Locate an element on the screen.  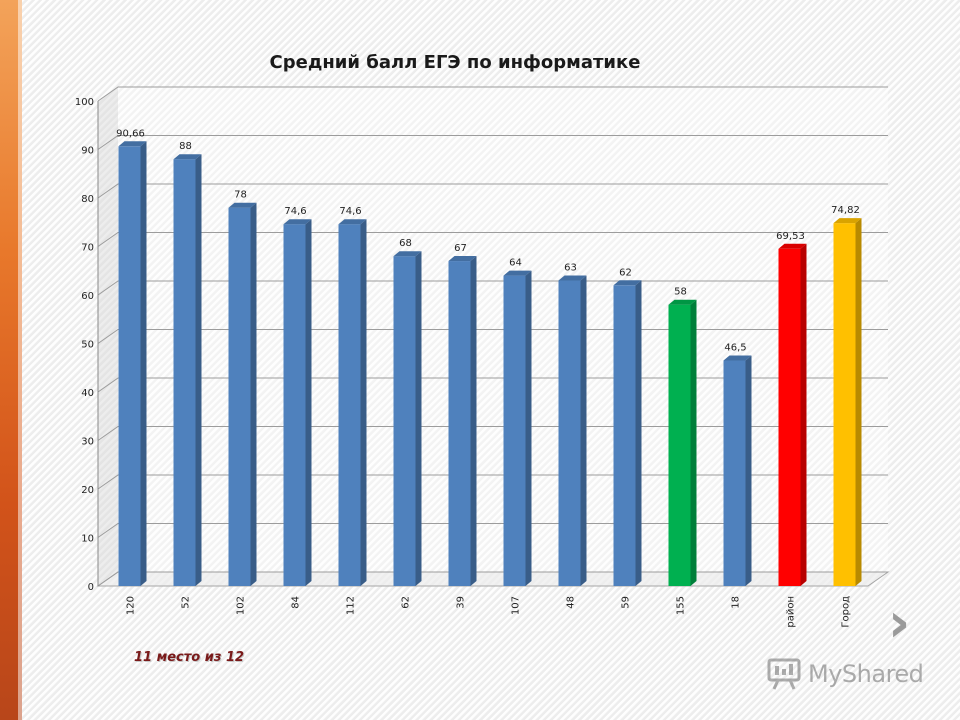
x-tick-label: 59 is located at coordinates (626, 602).